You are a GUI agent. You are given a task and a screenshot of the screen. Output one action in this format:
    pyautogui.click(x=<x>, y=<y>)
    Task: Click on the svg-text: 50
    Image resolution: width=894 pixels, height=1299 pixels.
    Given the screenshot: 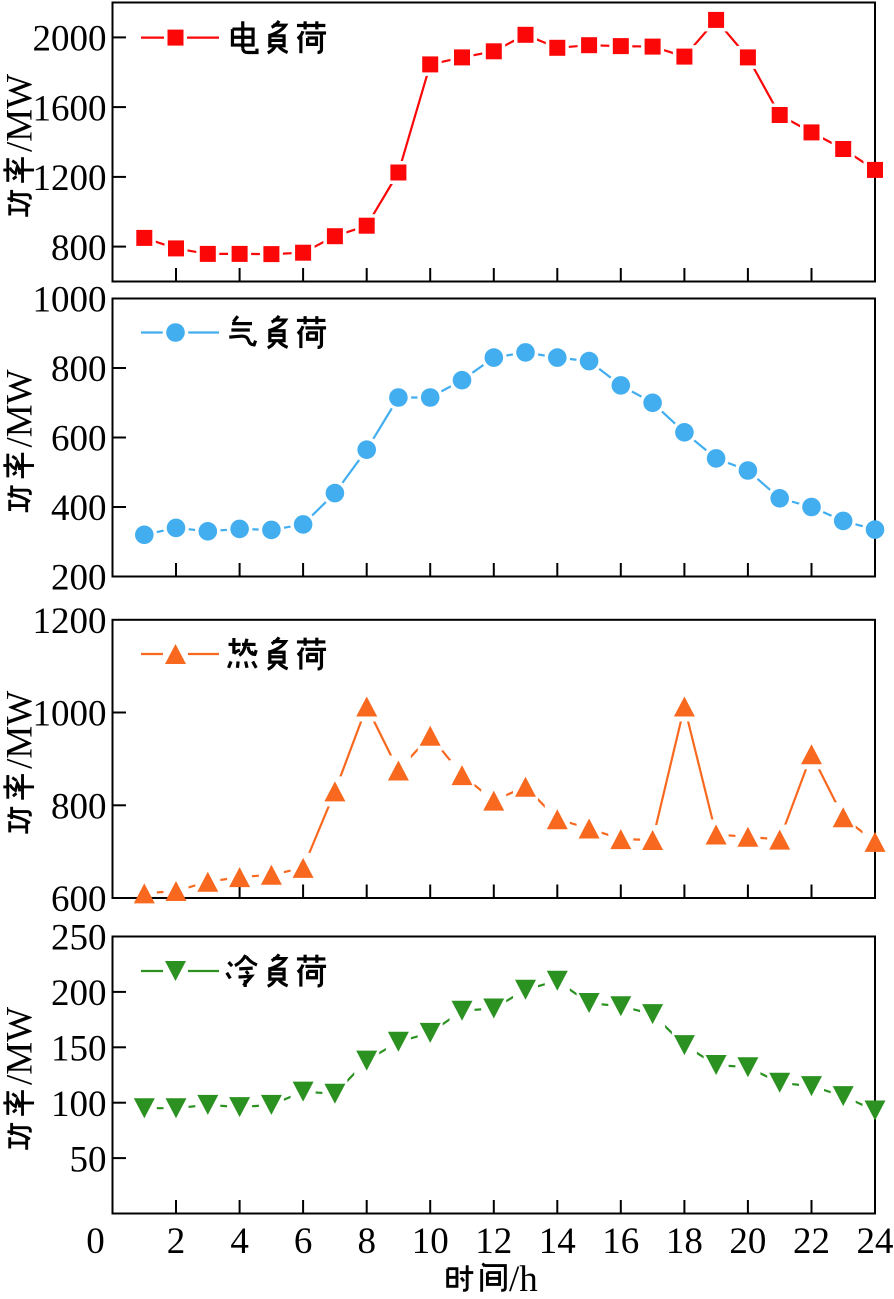 What is the action you would take?
    pyautogui.click(x=88, y=1159)
    